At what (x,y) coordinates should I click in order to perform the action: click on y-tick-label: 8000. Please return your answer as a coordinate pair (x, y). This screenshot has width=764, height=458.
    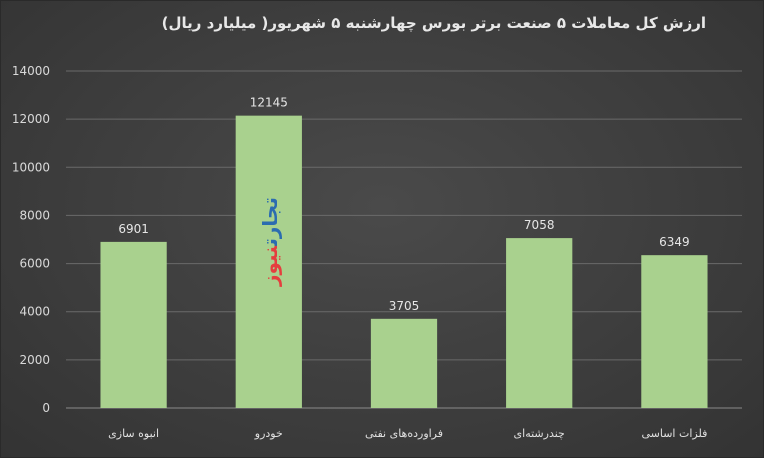
    Looking at the image, I should click on (34, 215).